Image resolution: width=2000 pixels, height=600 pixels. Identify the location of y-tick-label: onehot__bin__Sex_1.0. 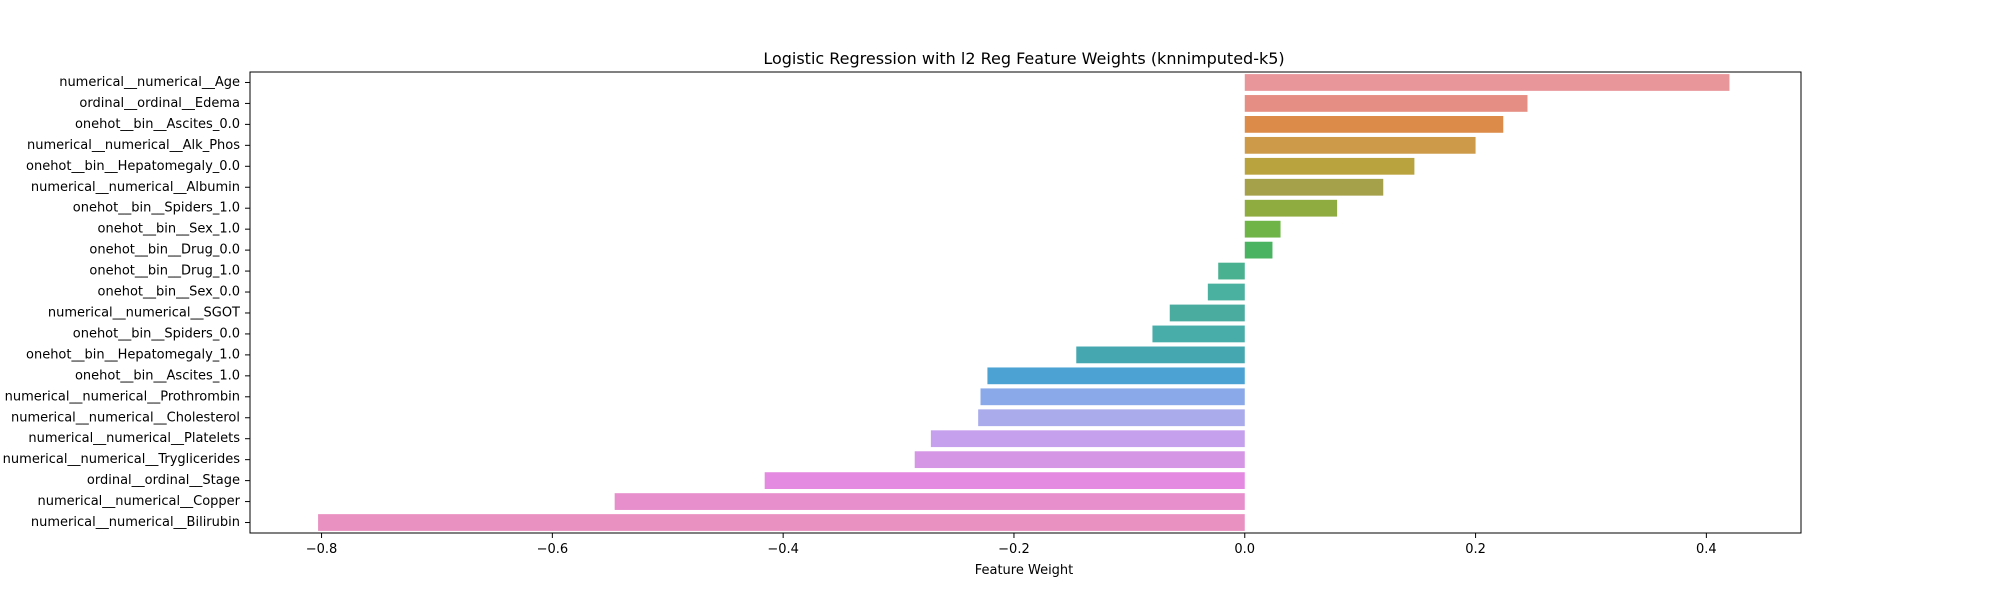
(169, 229).